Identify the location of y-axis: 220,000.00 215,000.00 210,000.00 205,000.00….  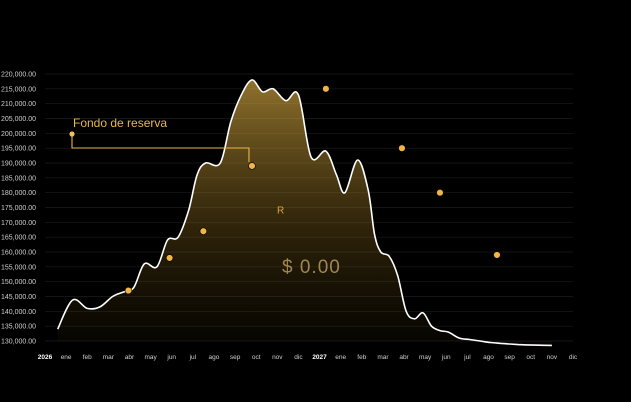
(18, 209).